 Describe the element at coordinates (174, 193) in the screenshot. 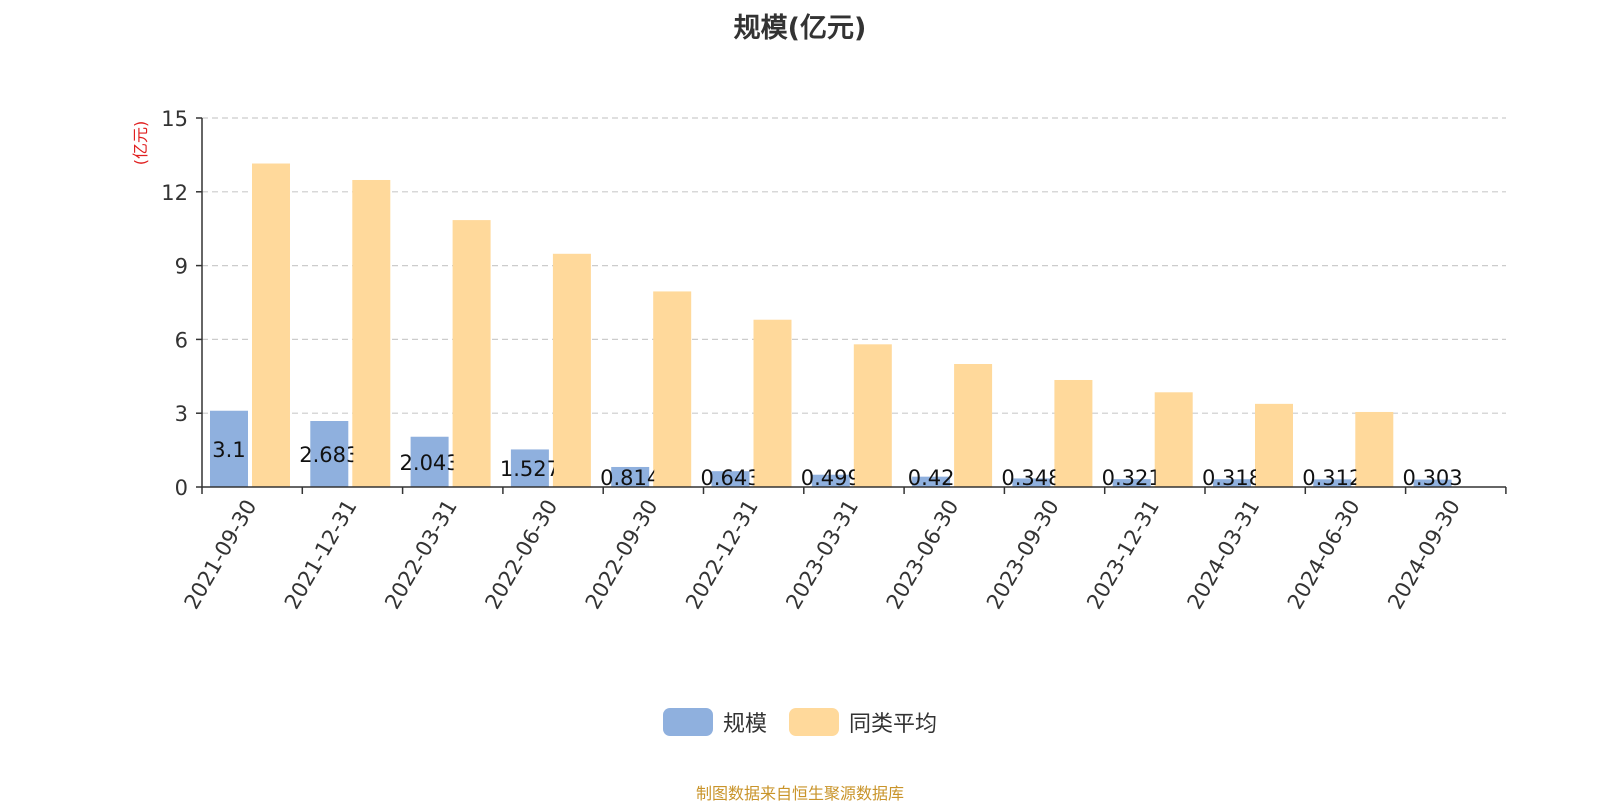

I see `y-tick-label: 12` at that location.